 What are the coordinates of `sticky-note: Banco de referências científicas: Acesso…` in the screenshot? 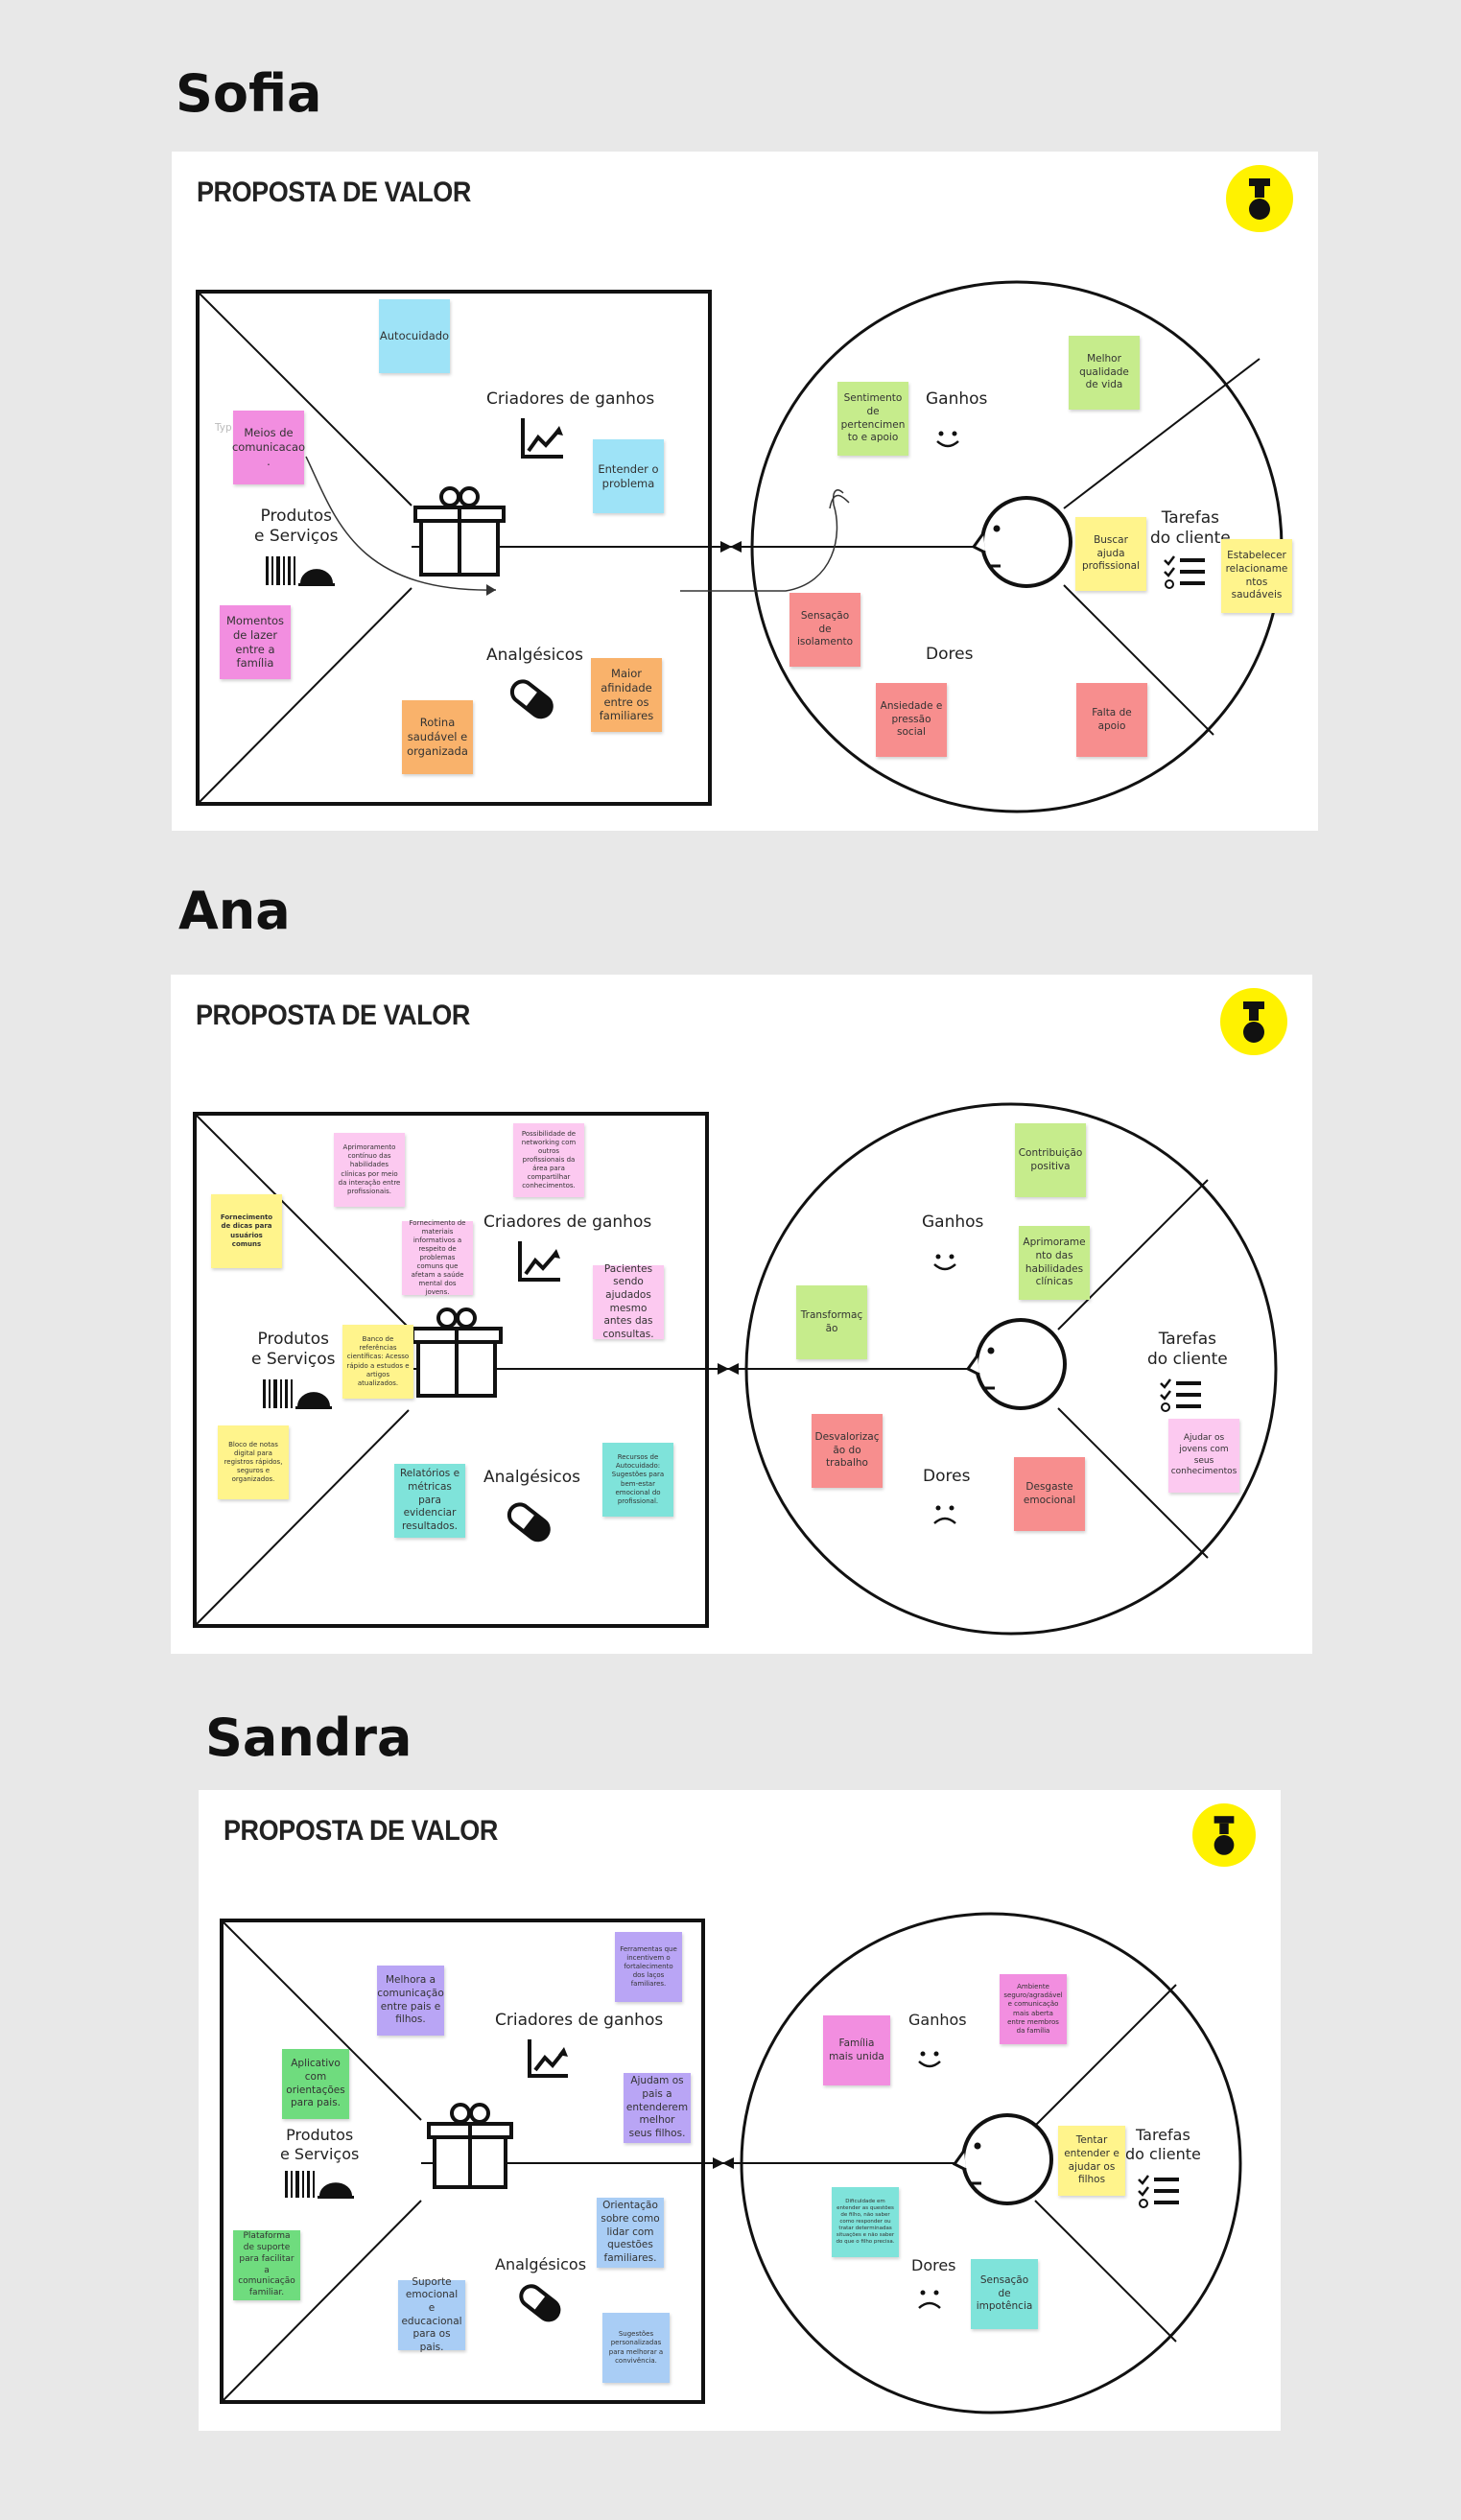 It's located at (377, 1362).